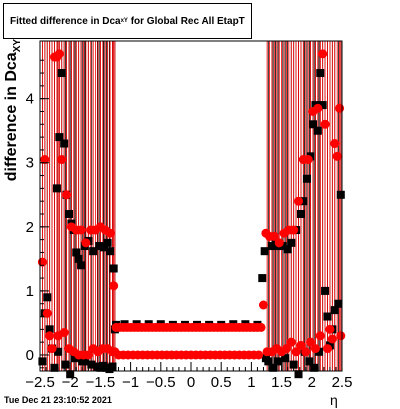 The image size is (400, 409). I want to click on x-tick-label: −2, so click(70, 382).